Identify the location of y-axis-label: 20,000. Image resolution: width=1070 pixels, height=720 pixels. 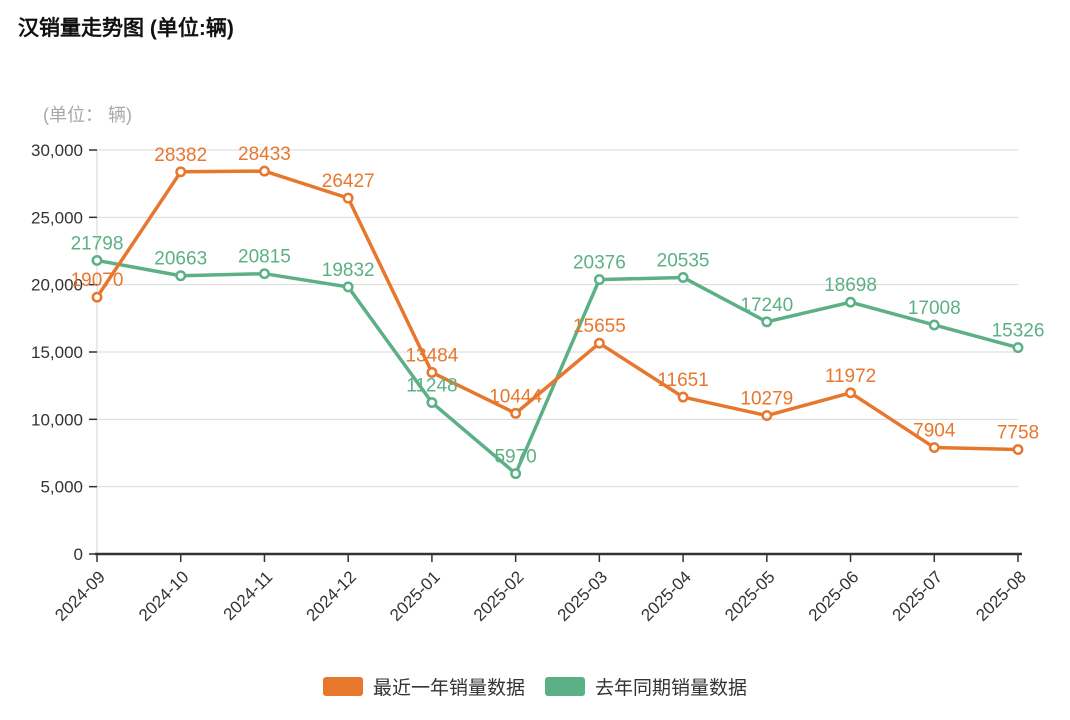
(57, 285).